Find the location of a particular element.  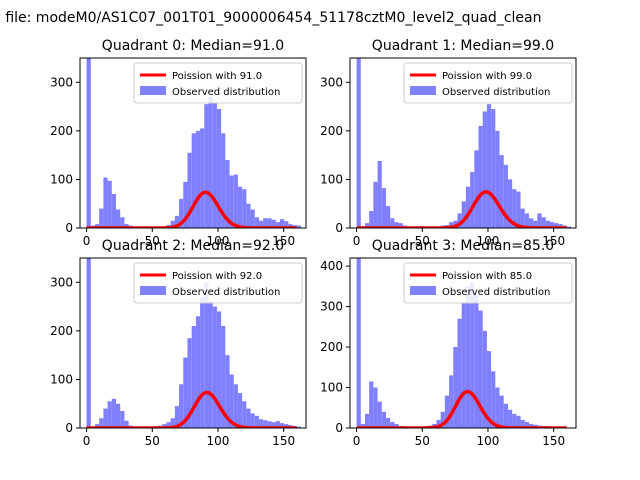

y-tick-label: 100 is located at coordinates (331, 388).